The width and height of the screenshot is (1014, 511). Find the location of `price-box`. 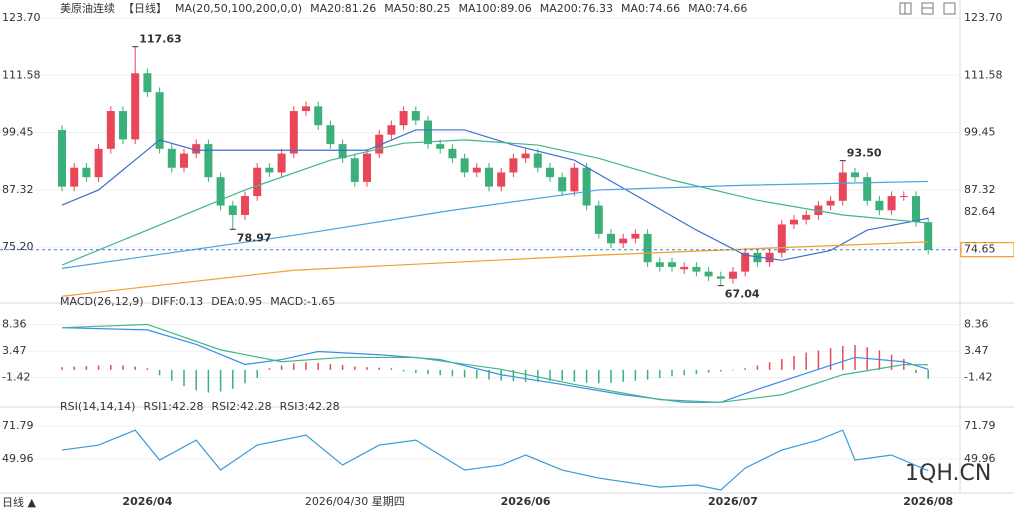

price-box is located at coordinates (987, 250).